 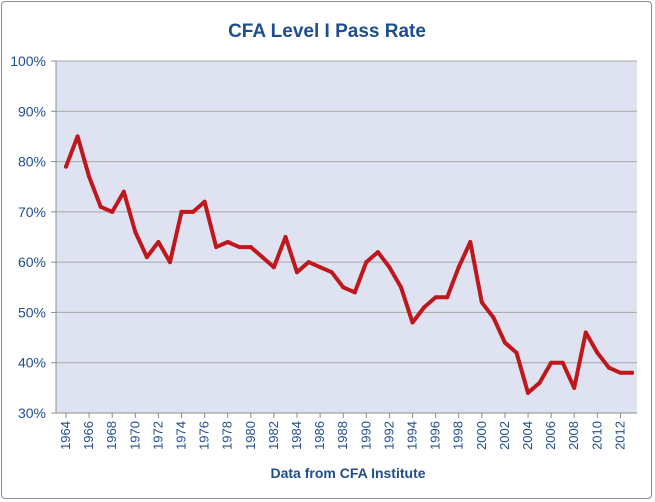 I want to click on x-tick-label: 1964, so click(x=65, y=435).